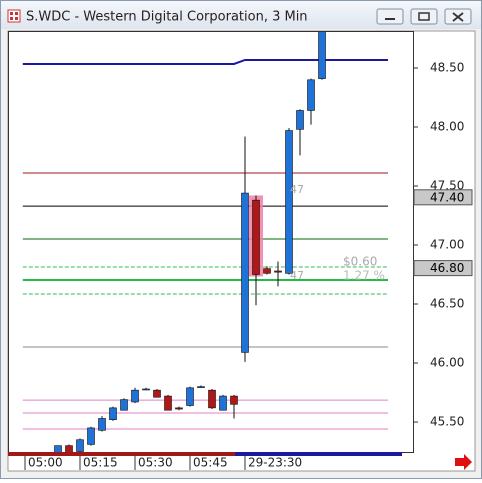 The width and height of the screenshot is (482, 483). What do you see at coordinates (447, 245) in the screenshot?
I see `y-tick-label: 47.00` at bounding box center [447, 245].